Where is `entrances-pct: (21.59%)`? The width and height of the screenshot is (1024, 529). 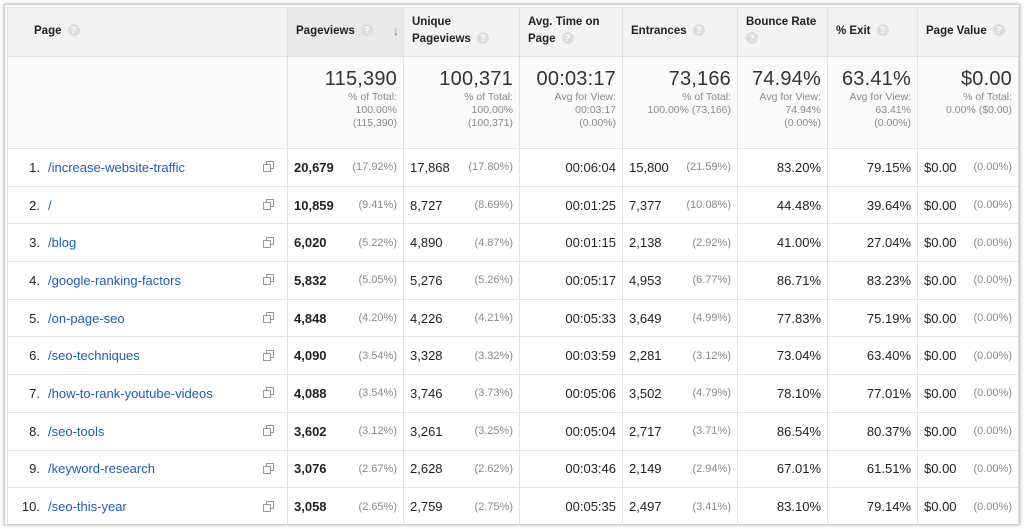 entrances-pct: (21.59%) is located at coordinates (708, 167).